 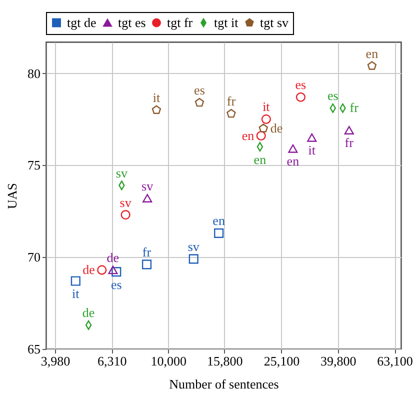 I want to click on y-tick-label: 75, so click(x=34, y=165).